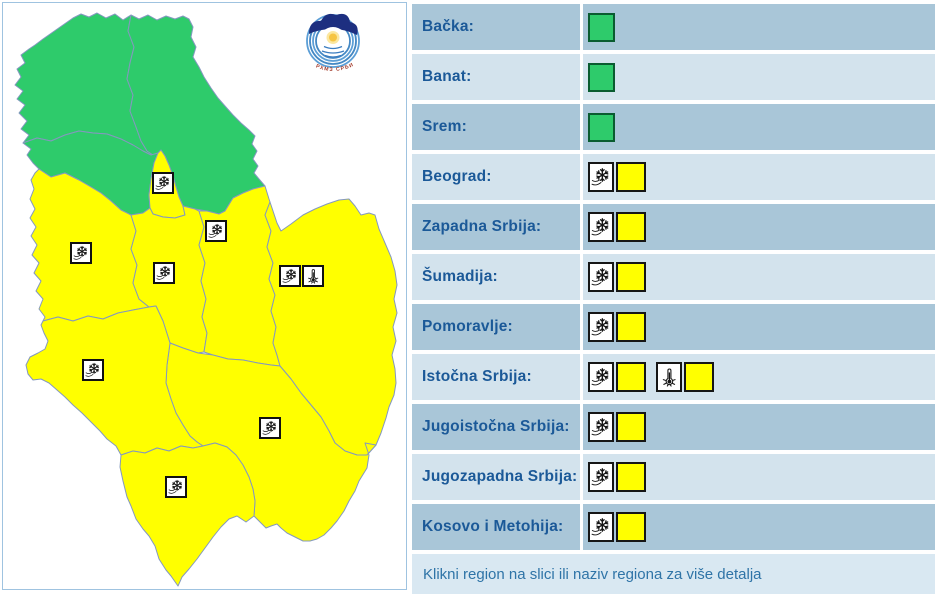  What do you see at coordinates (496, 27) in the screenshot?
I see `region-label-backa: Bačka:` at bounding box center [496, 27].